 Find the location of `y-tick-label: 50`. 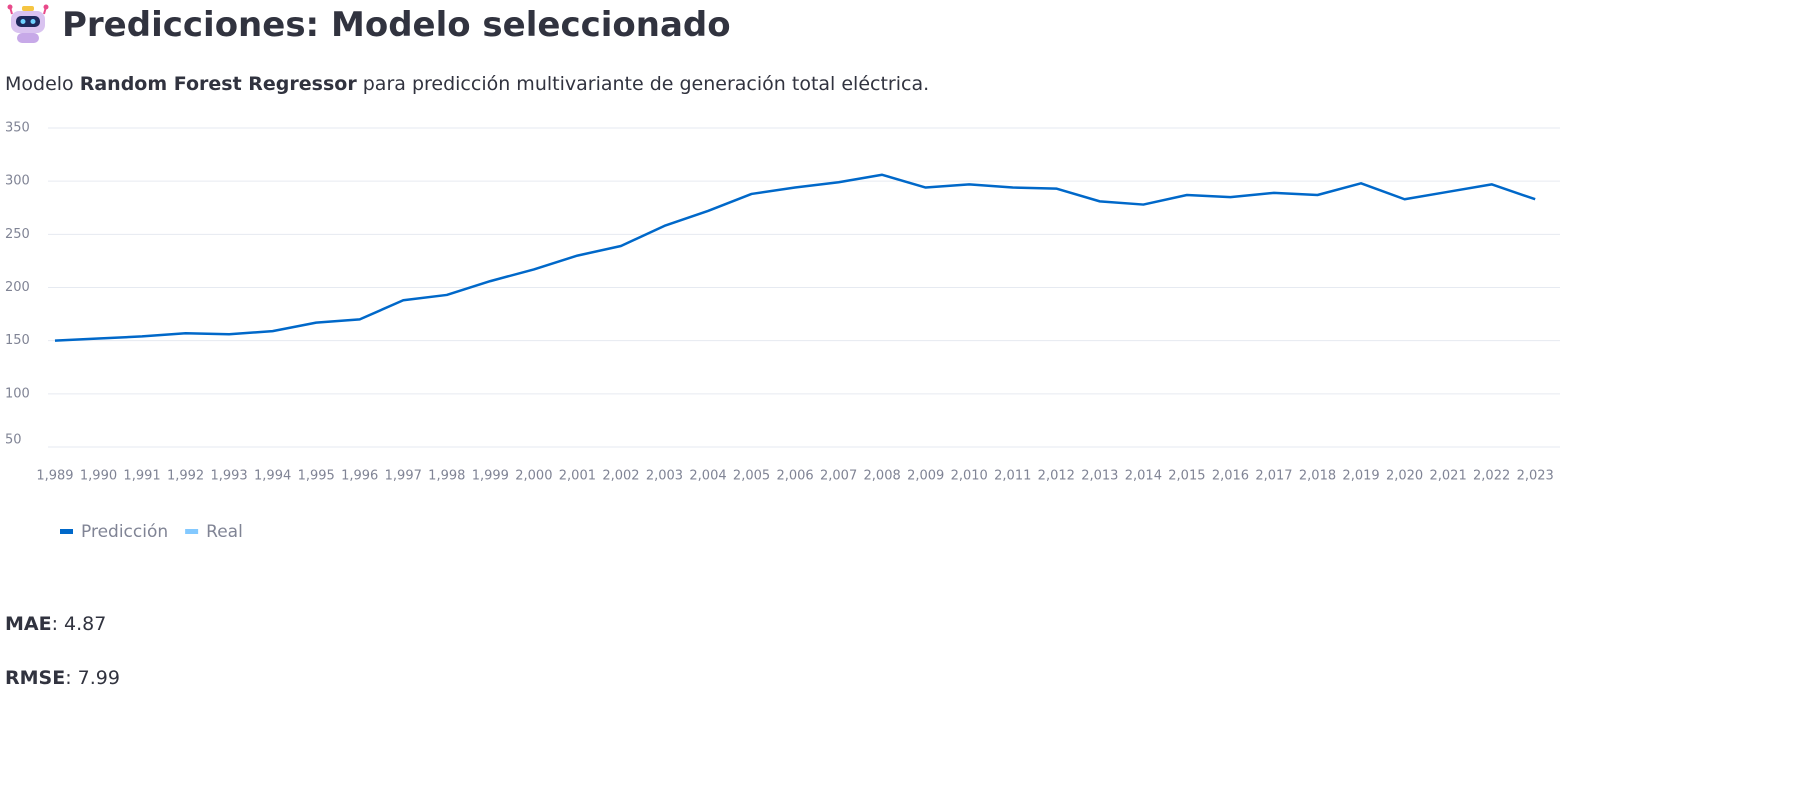

y-tick-label: 50 is located at coordinates (13, 440).